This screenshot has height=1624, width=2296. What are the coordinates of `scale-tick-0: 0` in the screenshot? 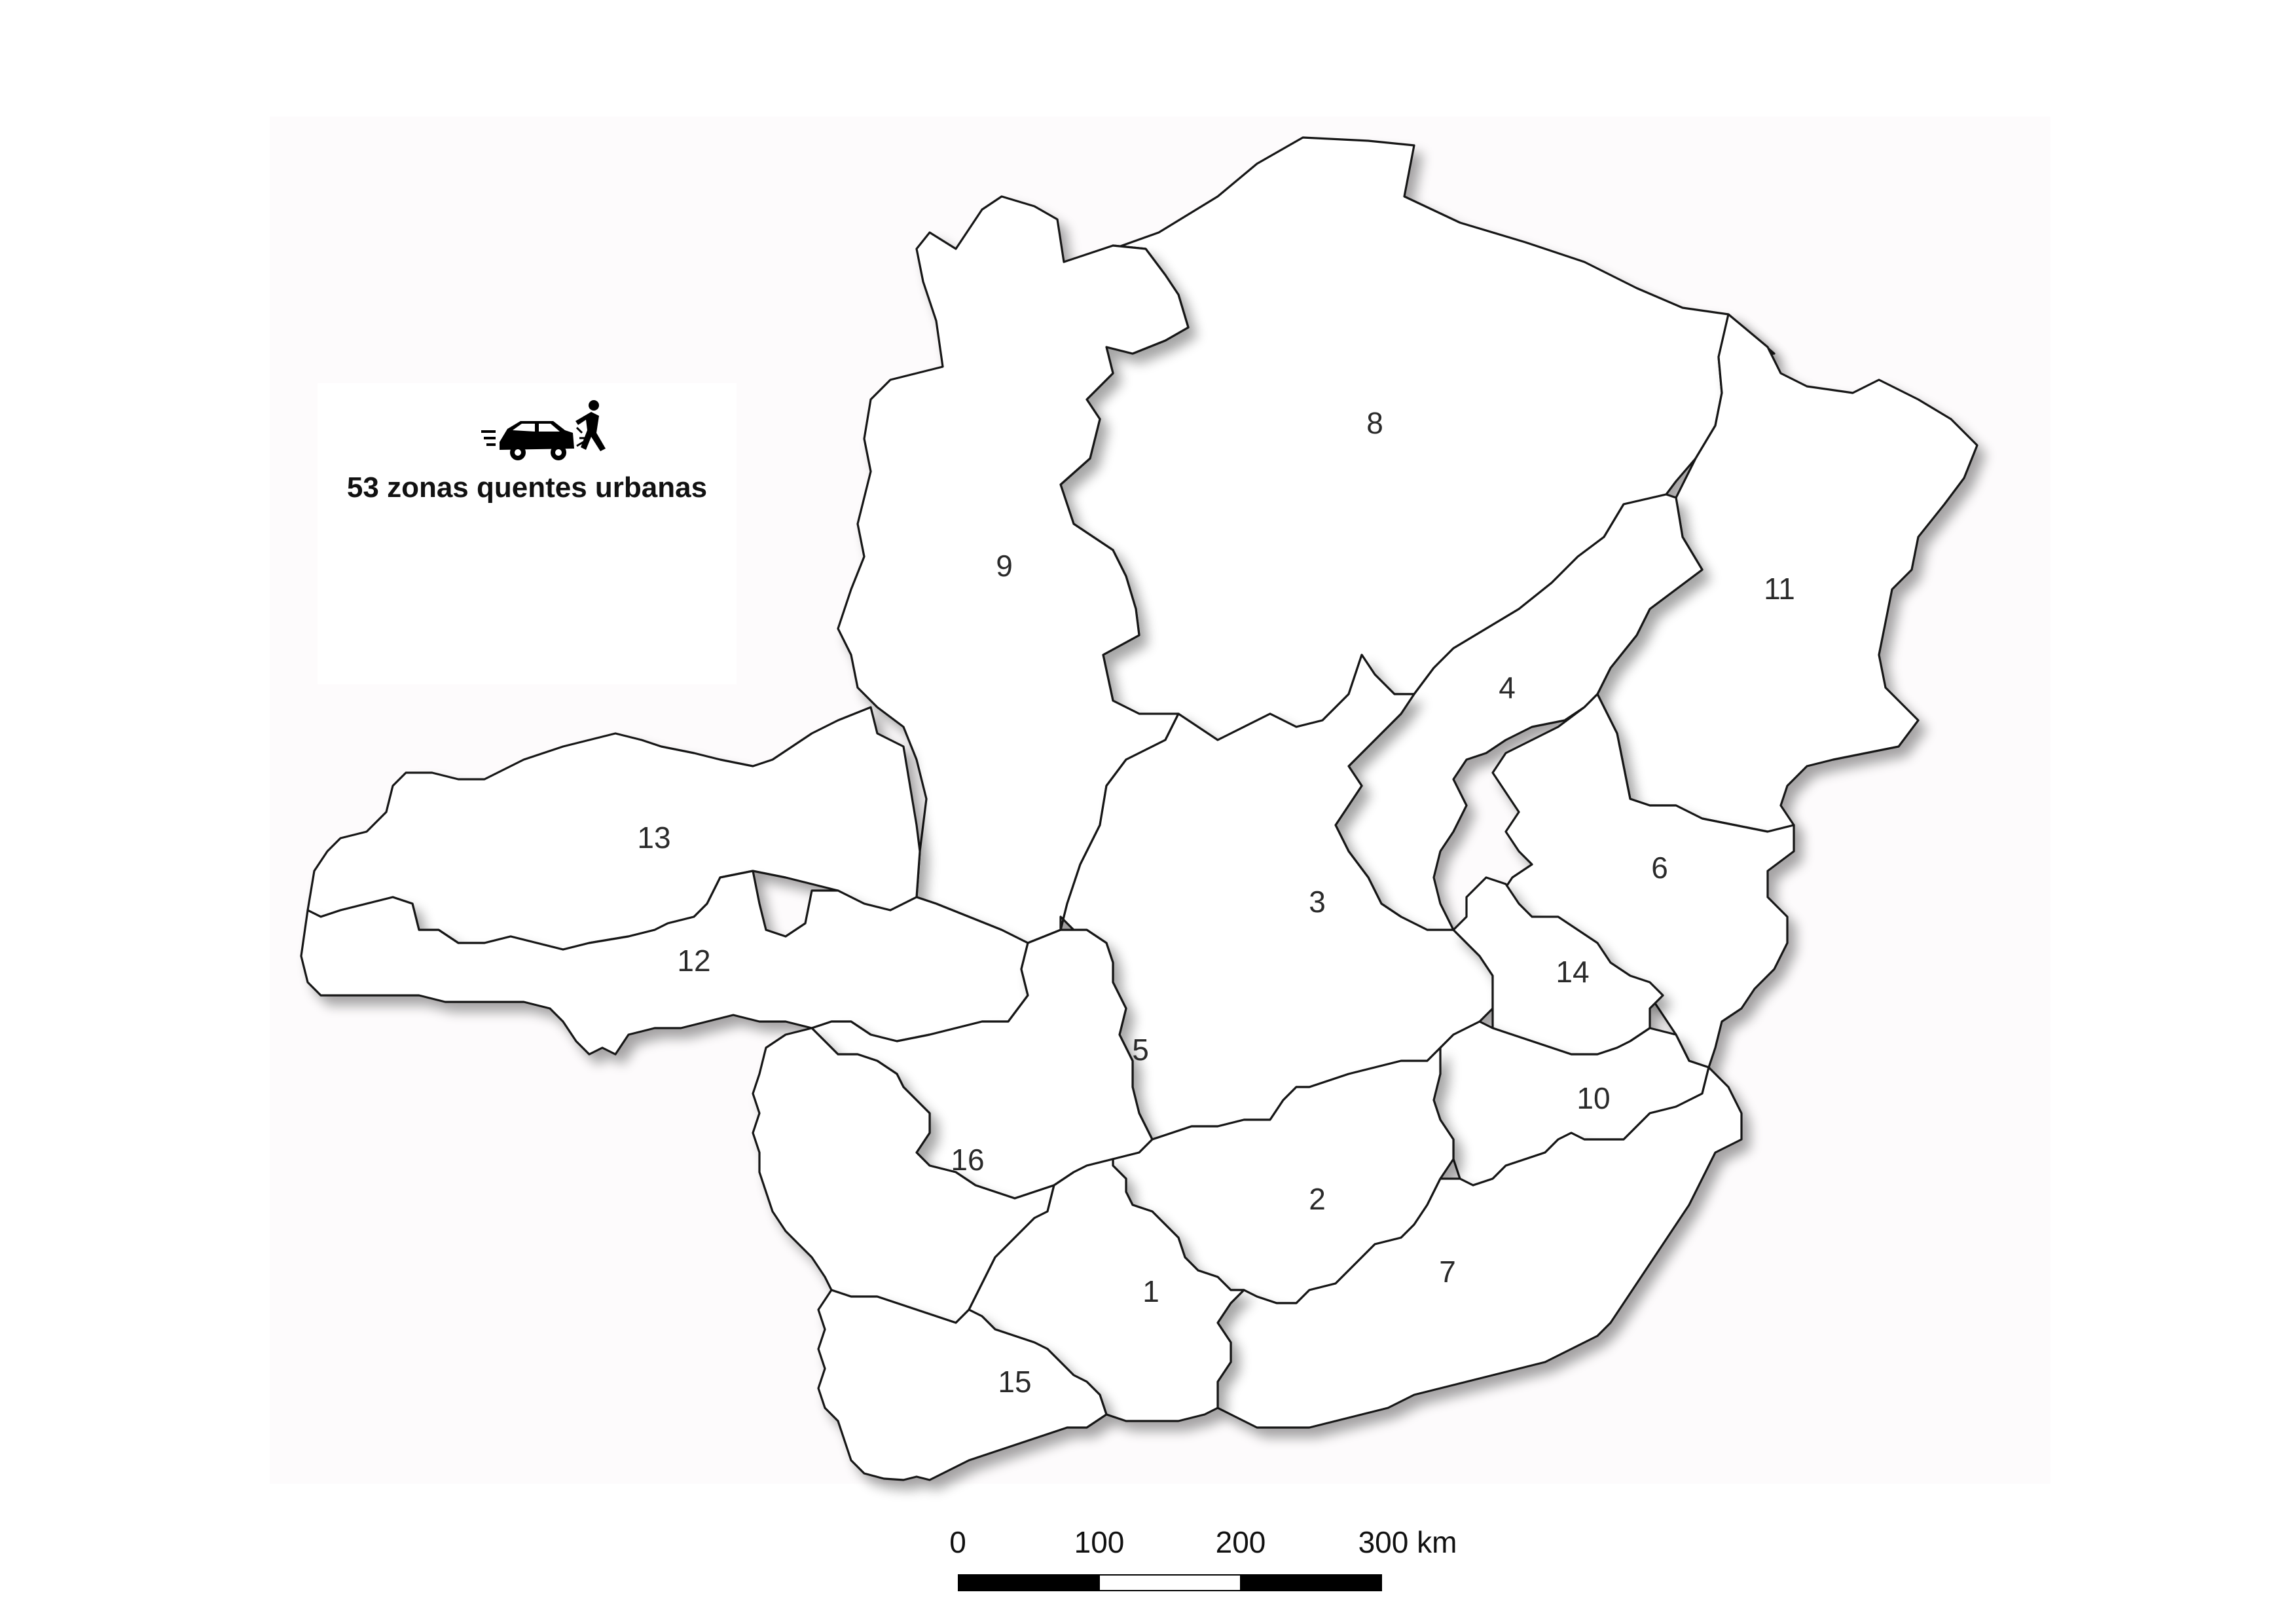 It's located at (957, 1542).